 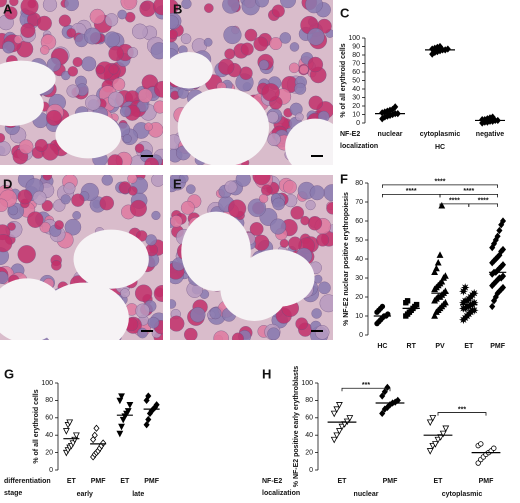 What do you see at coordinates (343, 80) in the screenshot?
I see `y-axis-label: % of all erythroid cells` at bounding box center [343, 80].